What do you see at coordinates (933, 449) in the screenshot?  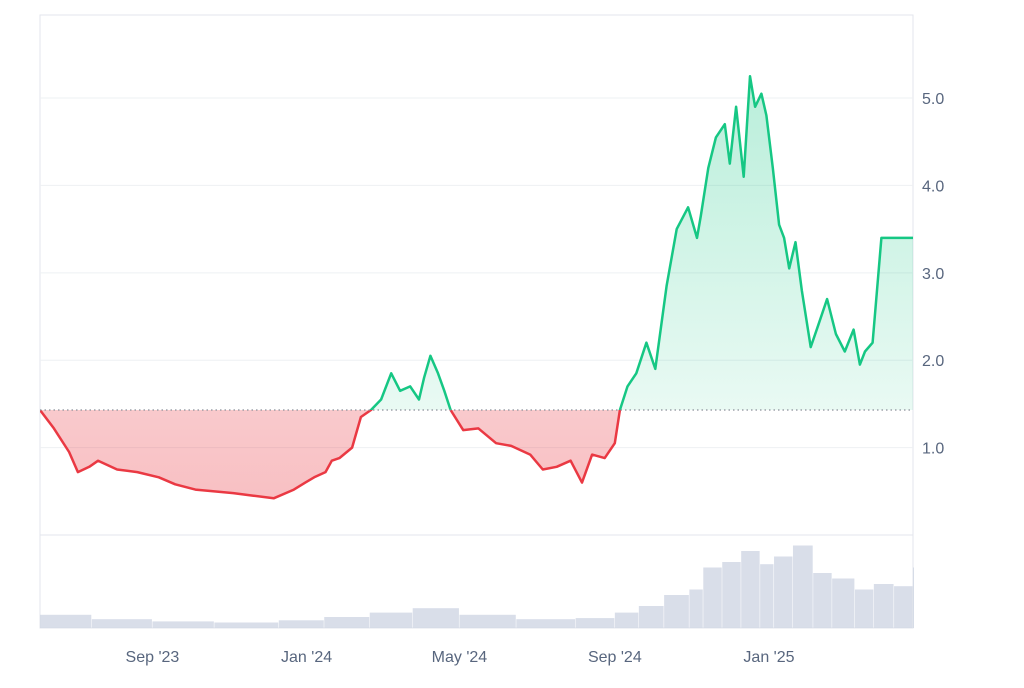 I see `y-tick-label: 1.0` at bounding box center [933, 449].